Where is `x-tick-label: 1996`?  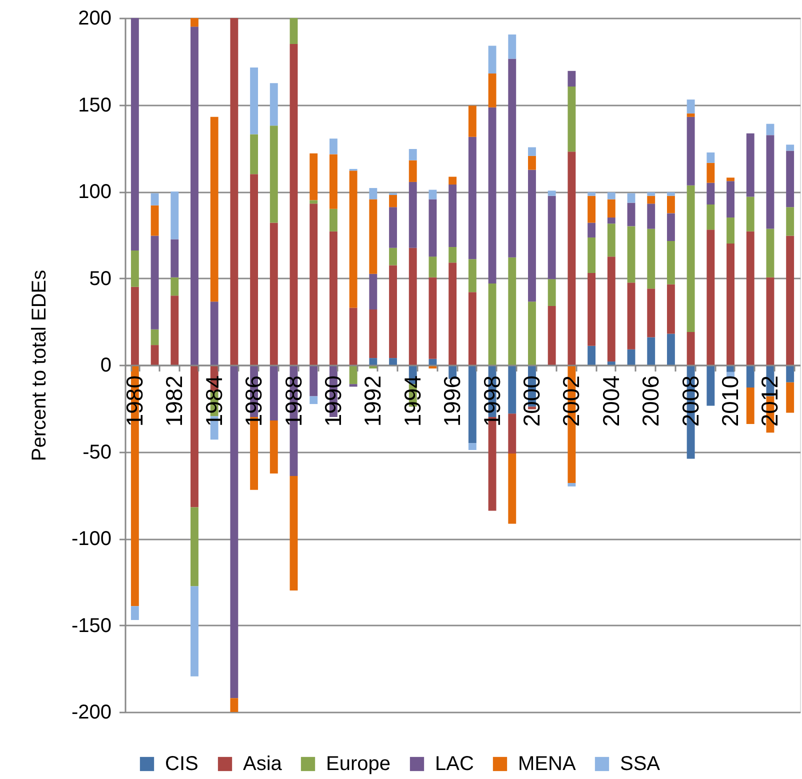
x-tick-label: 1996 is located at coordinates (452, 401).